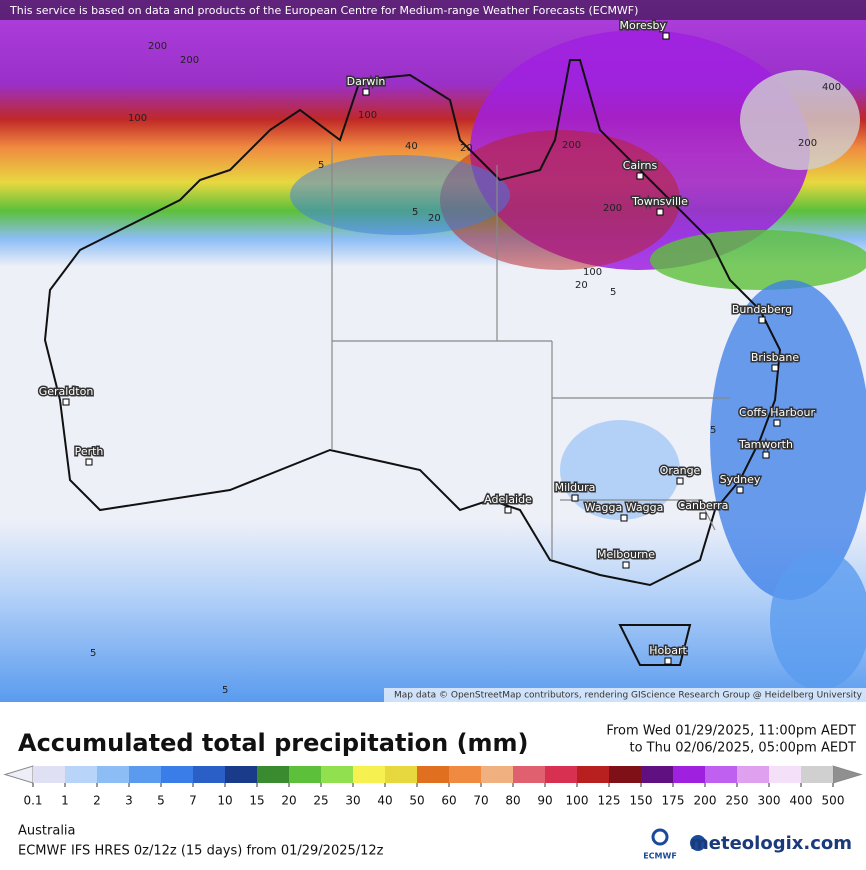 Image resolution: width=866 pixels, height=870 pixels. I want to click on city-label: Wagga Wagga, so click(624, 507).